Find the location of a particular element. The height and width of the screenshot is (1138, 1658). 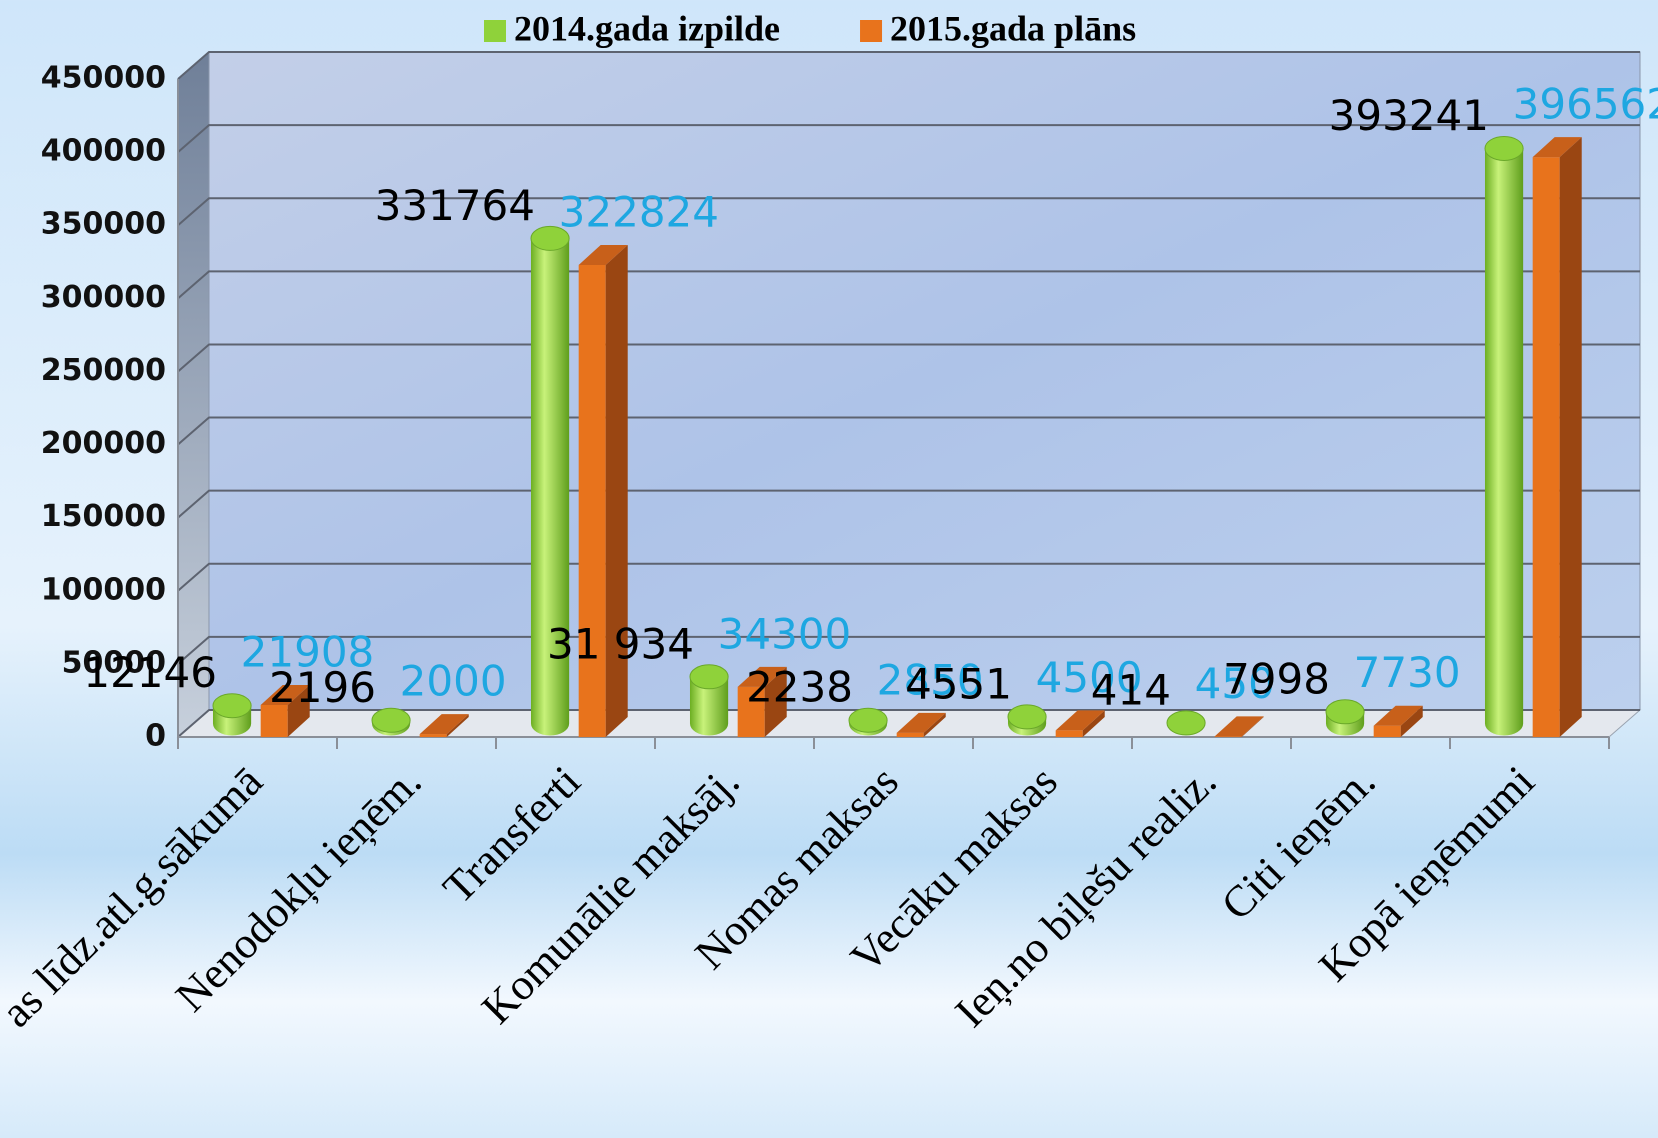

data-label: 2000 is located at coordinates (453, 681).